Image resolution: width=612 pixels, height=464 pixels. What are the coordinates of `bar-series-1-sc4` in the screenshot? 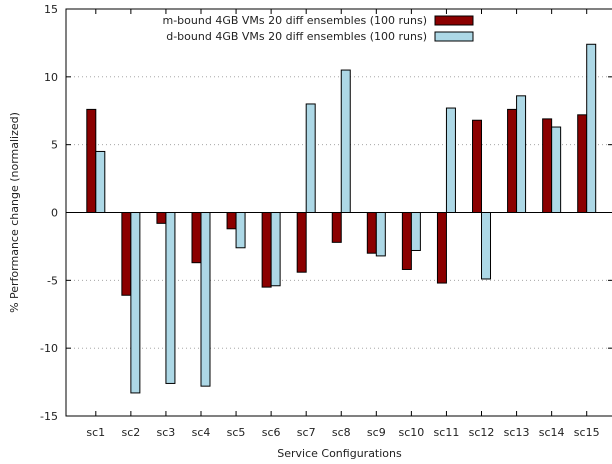 It's located at (196, 238).